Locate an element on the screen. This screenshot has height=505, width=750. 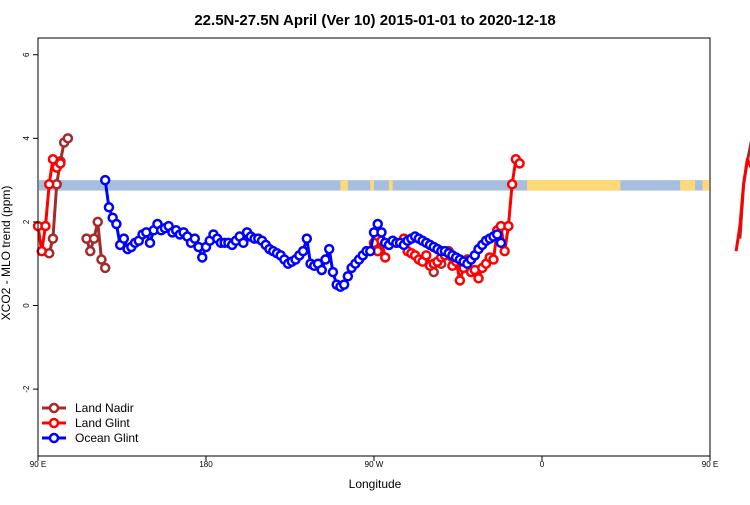
y-tick-label: 4 is located at coordinates (26, 138).